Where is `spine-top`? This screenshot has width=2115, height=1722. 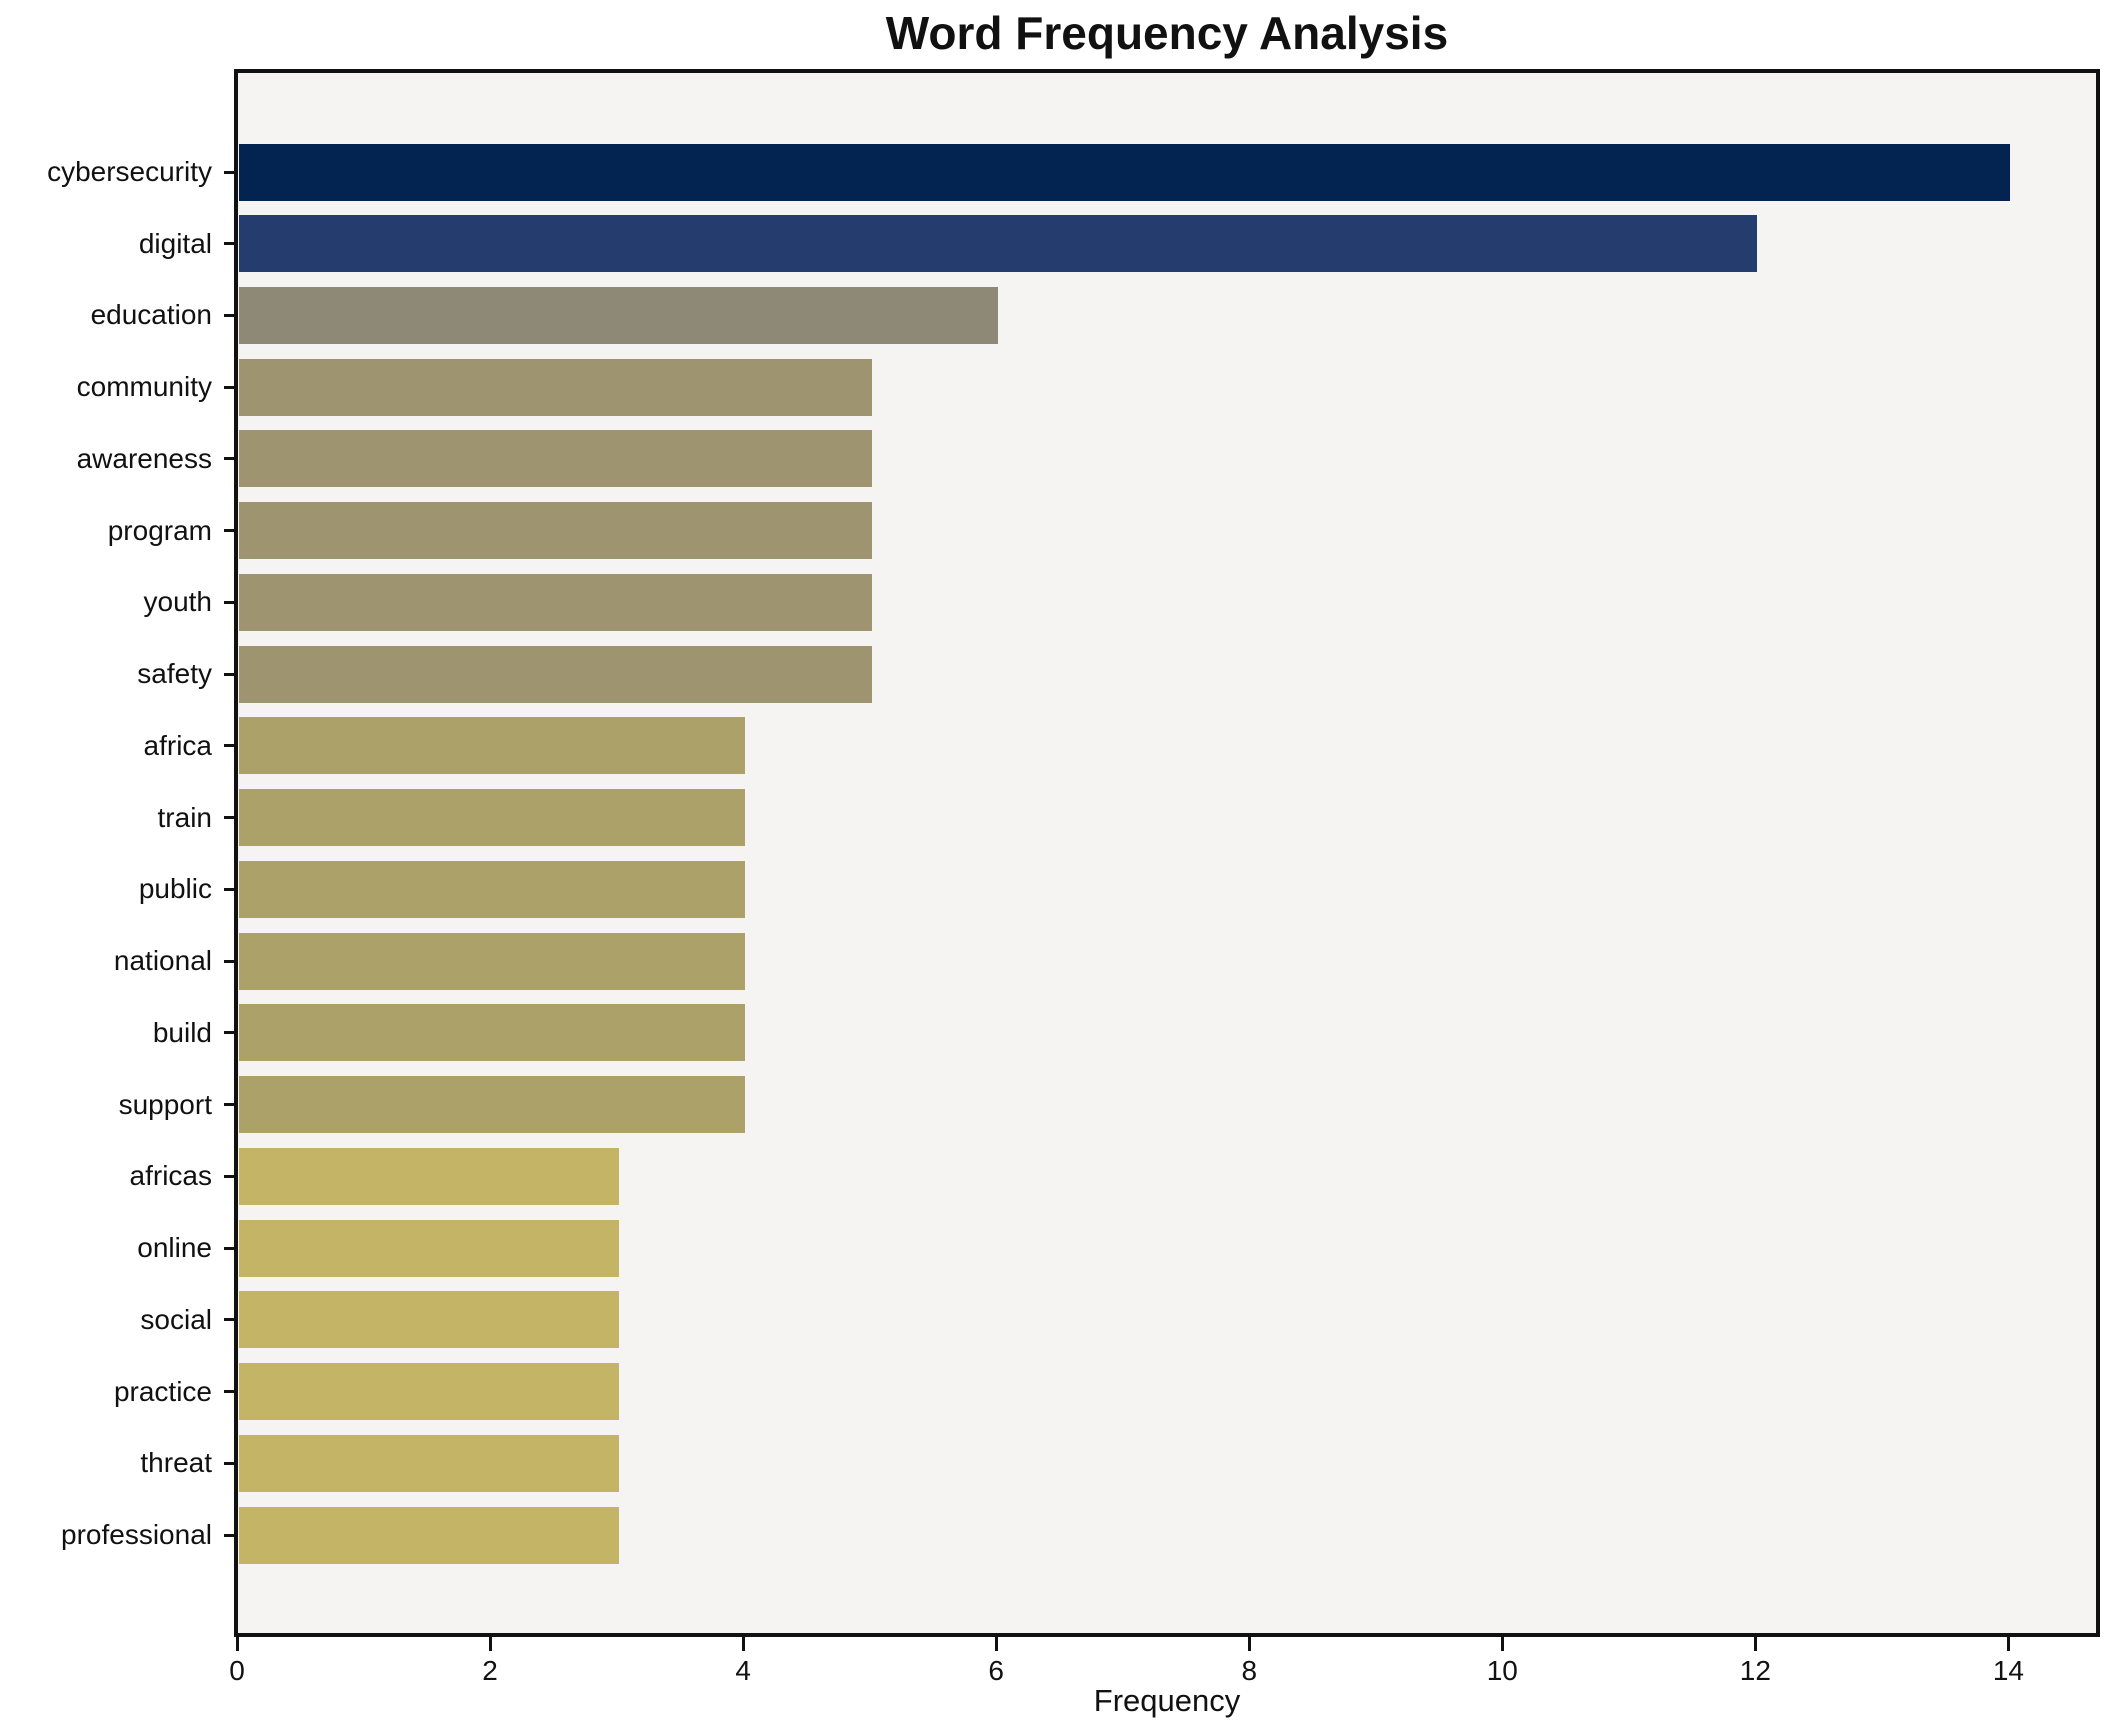 spine-top is located at coordinates (1167, 71).